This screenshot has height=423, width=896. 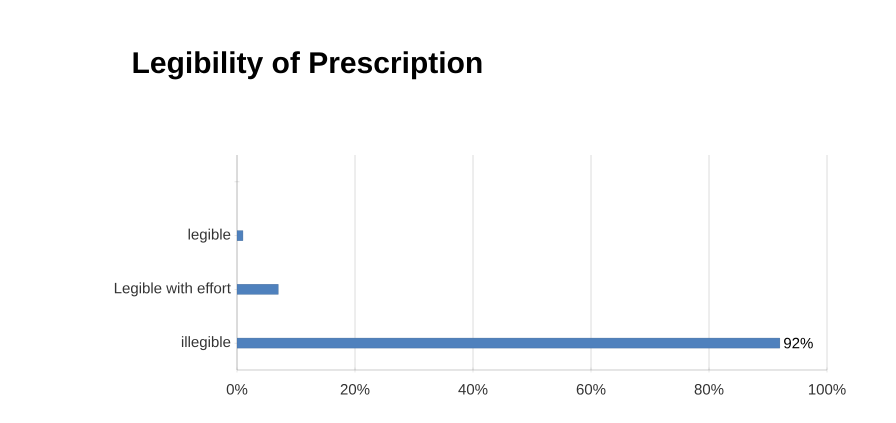 I want to click on y-tick-label: illegible, so click(x=206, y=343).